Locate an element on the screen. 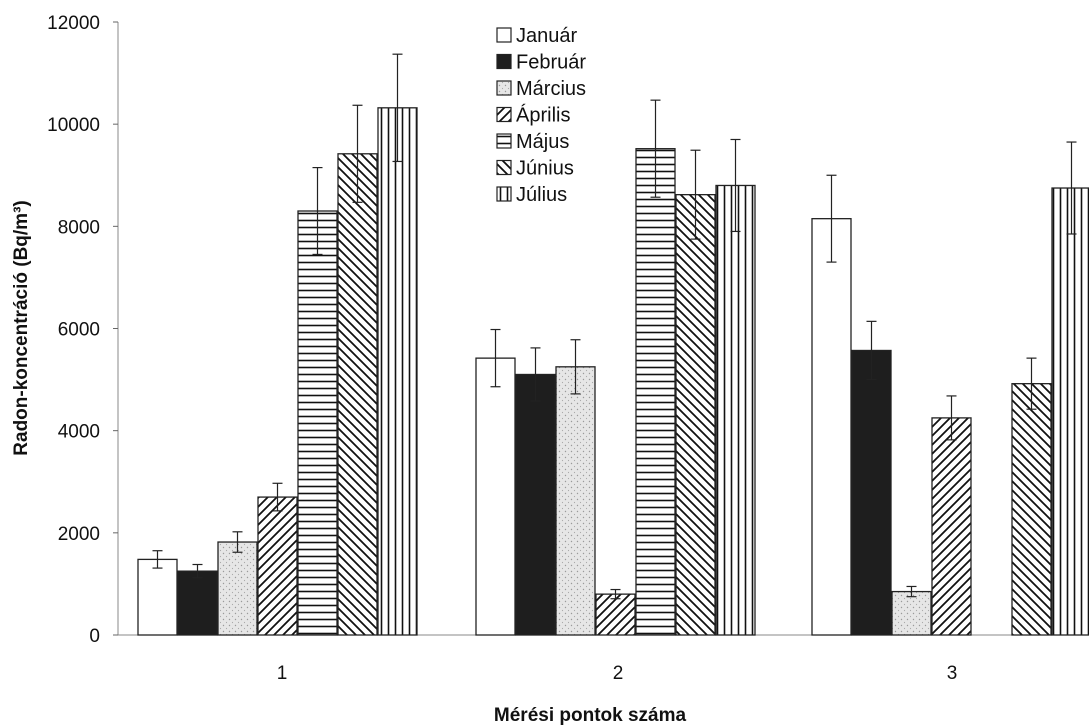  legend-label: Június is located at coordinates (545, 169).